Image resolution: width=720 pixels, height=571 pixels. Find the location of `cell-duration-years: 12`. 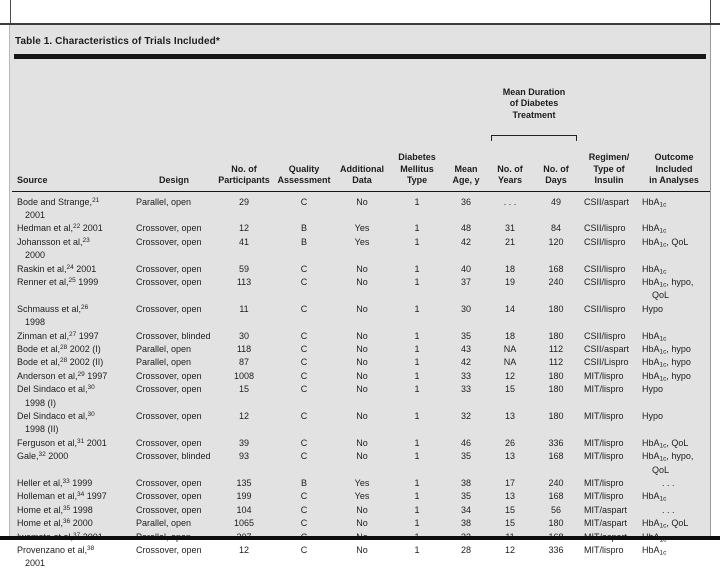

cell-duration-years: 12 is located at coordinates (509, 375).